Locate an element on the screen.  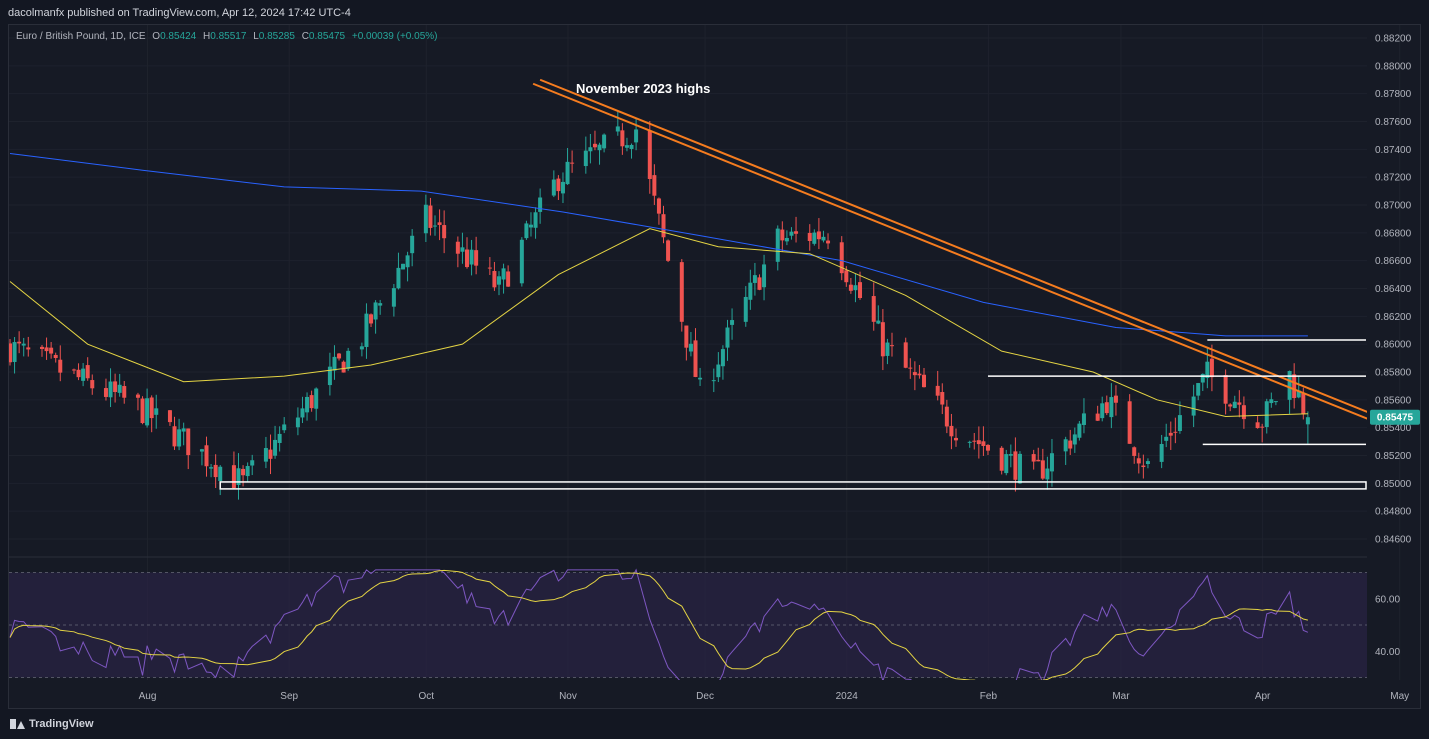
y-tick-label: 0.88200 is located at coordinates (1393, 39).